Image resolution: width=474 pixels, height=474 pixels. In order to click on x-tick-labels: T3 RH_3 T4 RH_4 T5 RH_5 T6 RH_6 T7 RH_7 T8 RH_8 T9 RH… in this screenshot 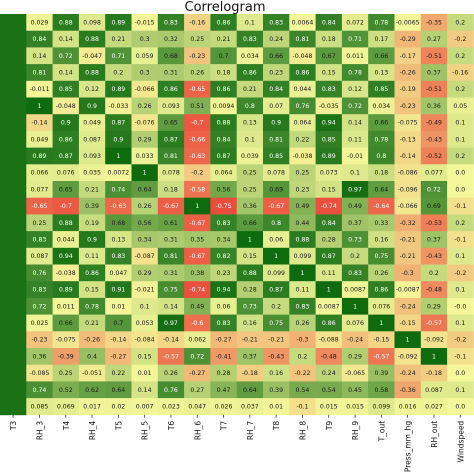, I will do `click(237, 443)`.